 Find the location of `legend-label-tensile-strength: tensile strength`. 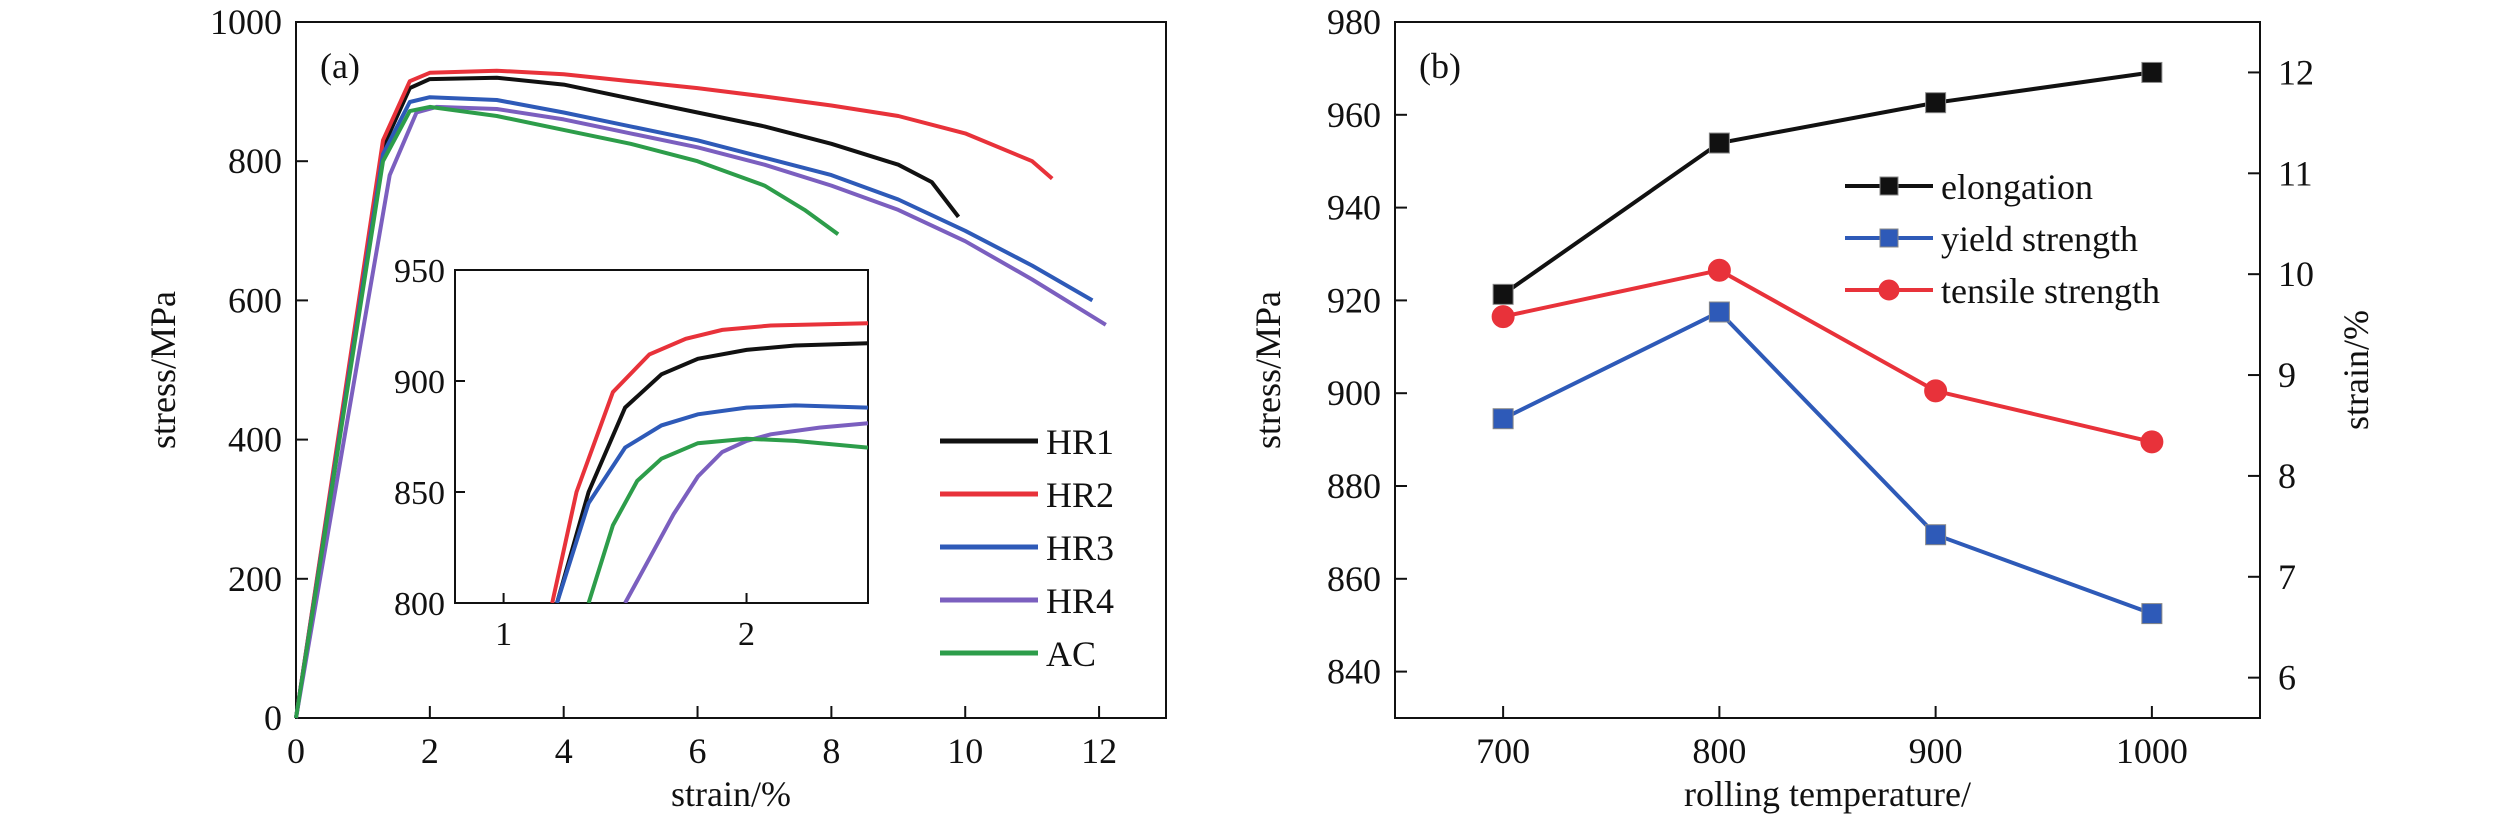

legend-label-tensile-strength: tensile strength is located at coordinates (2050, 291).